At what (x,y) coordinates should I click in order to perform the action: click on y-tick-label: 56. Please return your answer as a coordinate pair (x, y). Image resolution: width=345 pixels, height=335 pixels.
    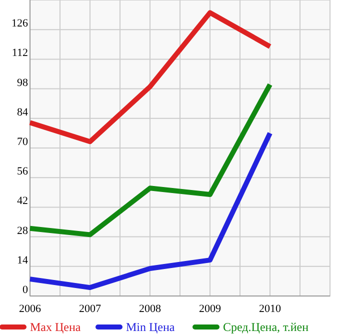
    Looking at the image, I should click on (22, 172).